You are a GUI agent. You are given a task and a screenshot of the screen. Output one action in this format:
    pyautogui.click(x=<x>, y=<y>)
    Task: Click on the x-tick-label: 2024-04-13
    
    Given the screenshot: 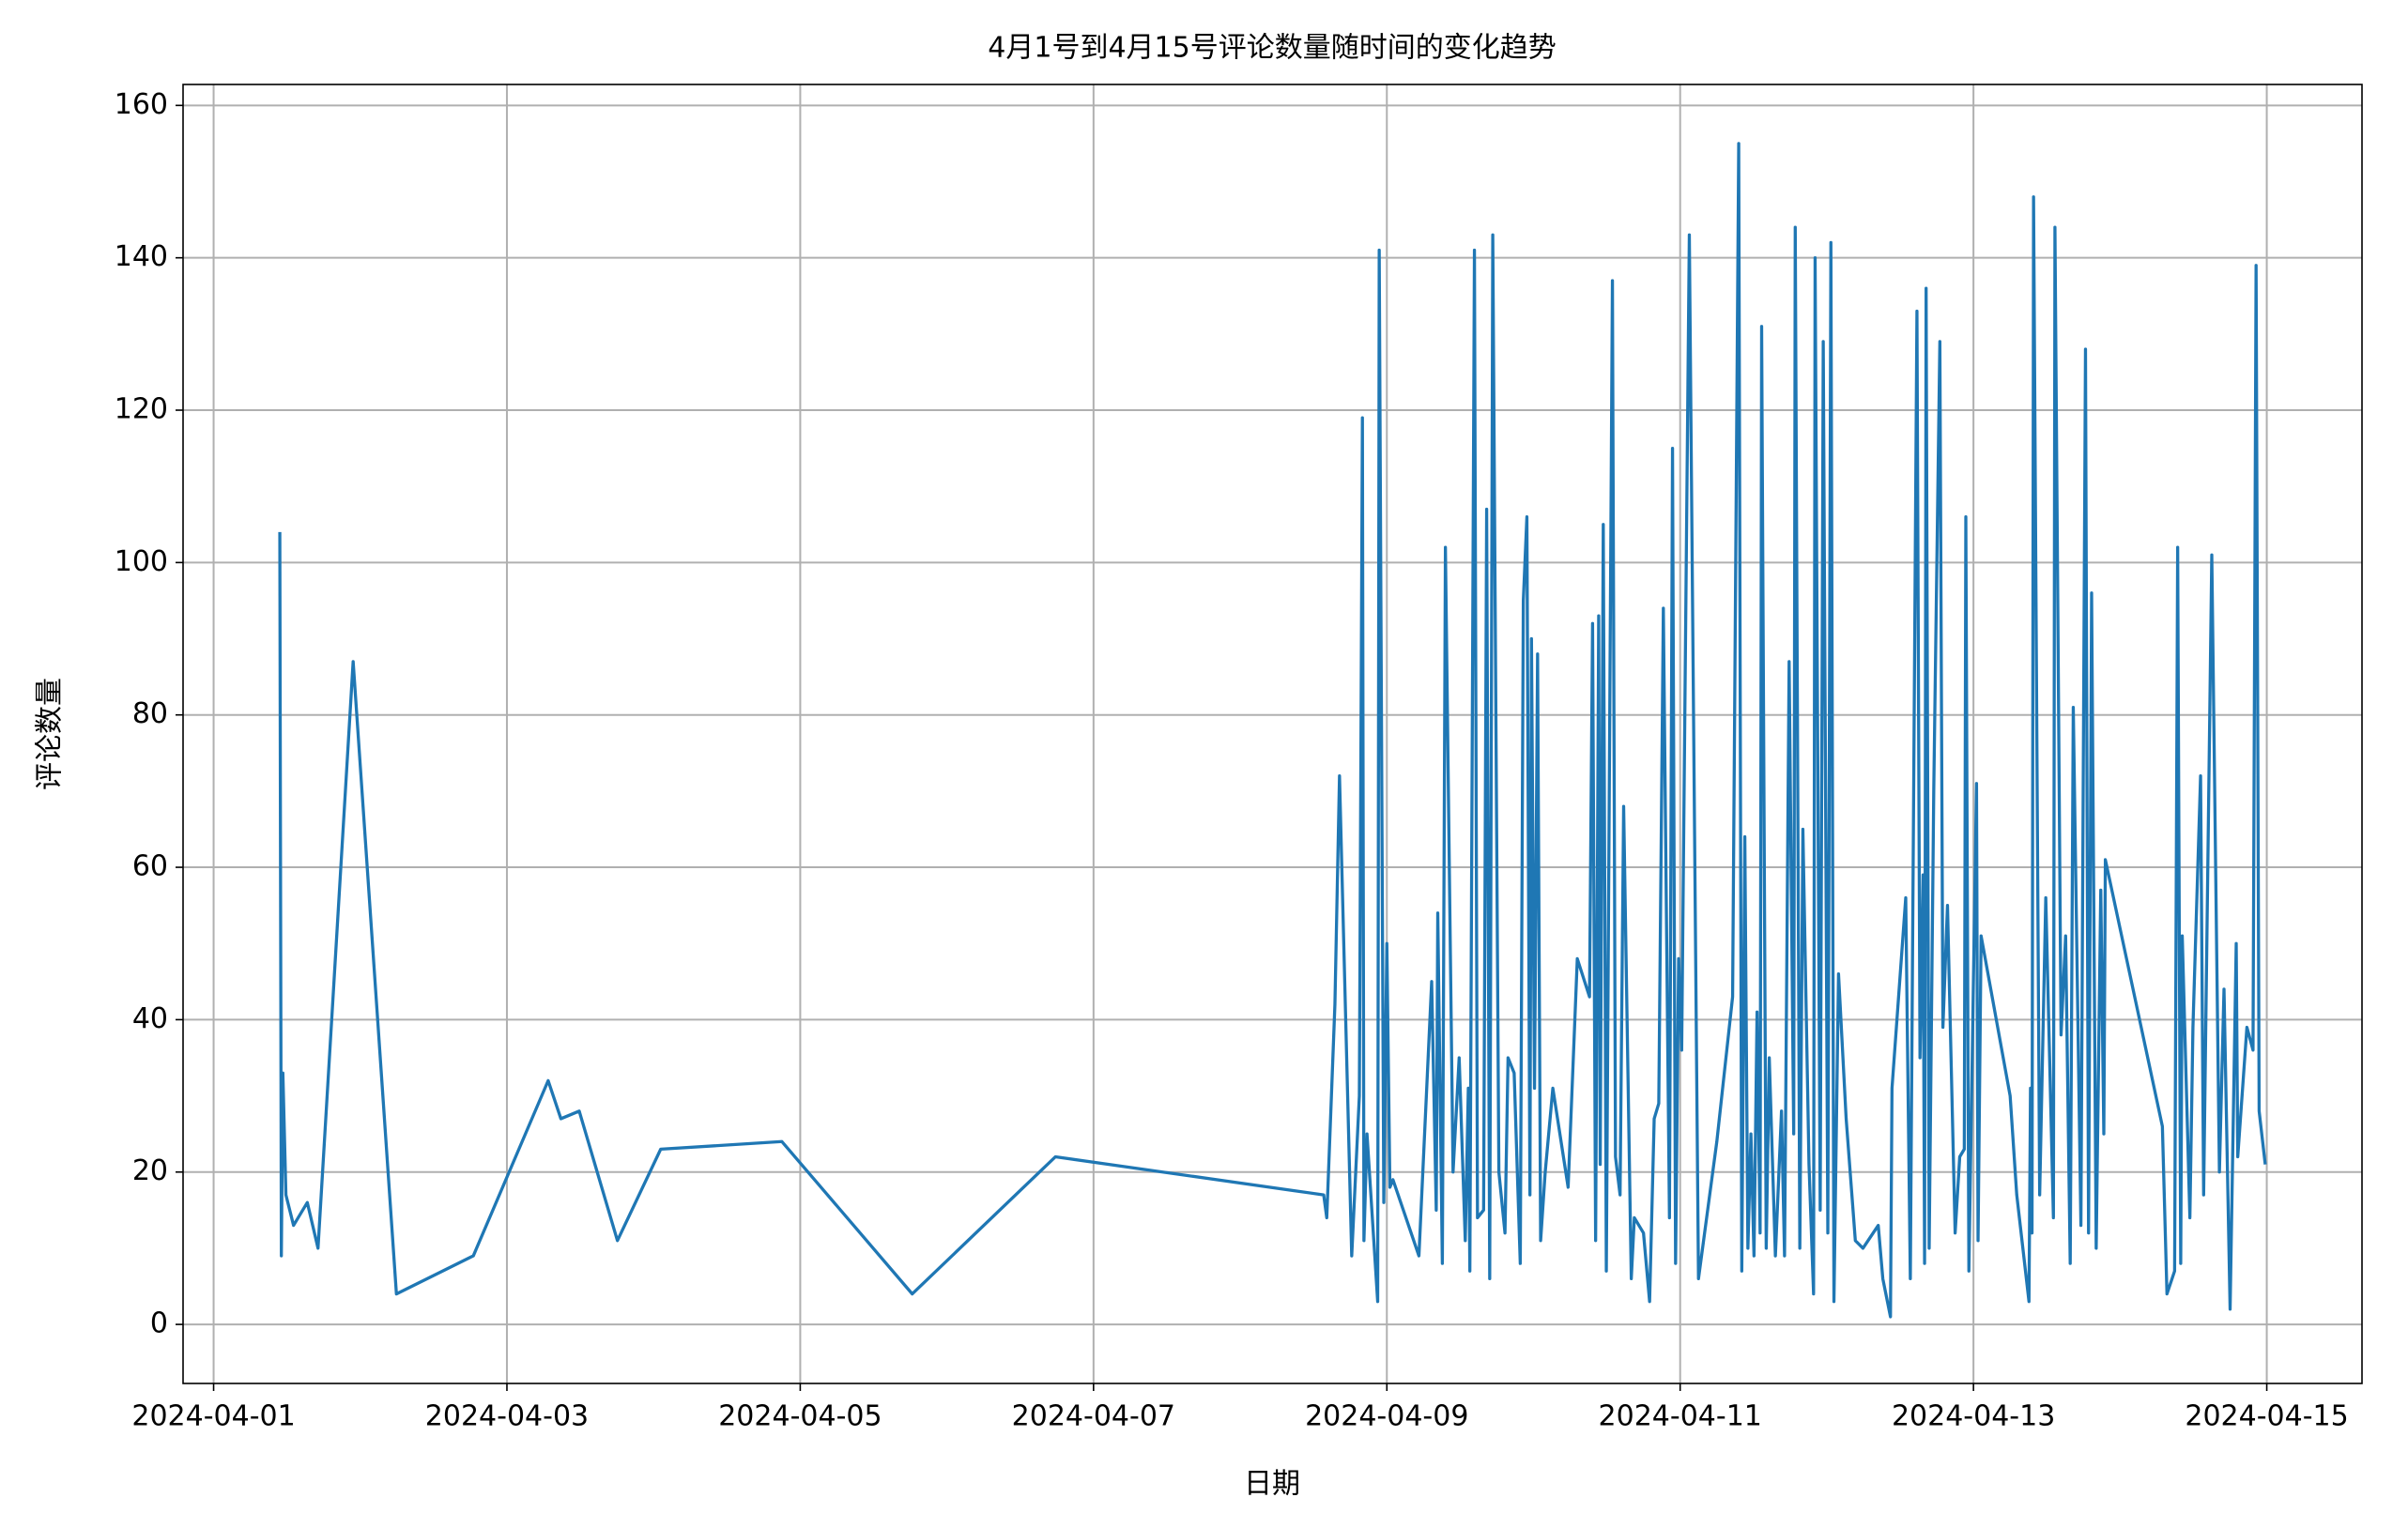 What is the action you would take?
    pyautogui.click(x=1974, y=1416)
    